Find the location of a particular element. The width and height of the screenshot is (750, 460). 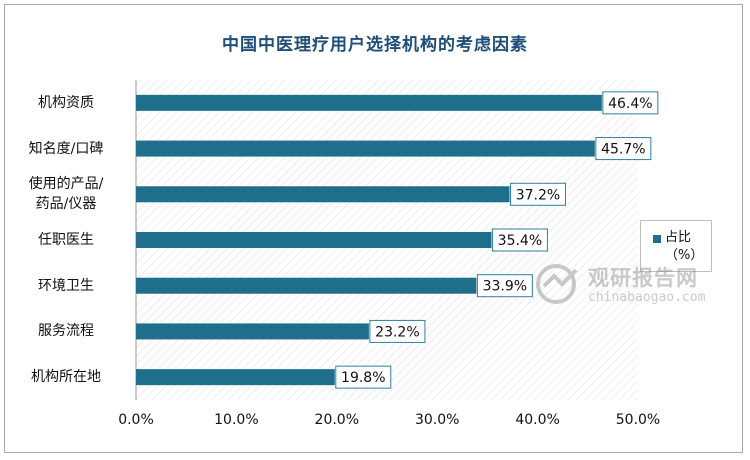

x-tick-label: 20.0% is located at coordinates (337, 420).